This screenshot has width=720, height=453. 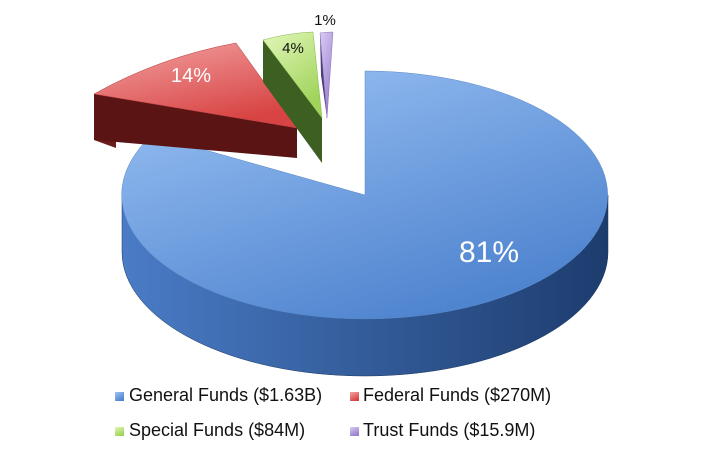 What do you see at coordinates (354, 396) in the screenshot?
I see `legend-swatch-federal` at bounding box center [354, 396].